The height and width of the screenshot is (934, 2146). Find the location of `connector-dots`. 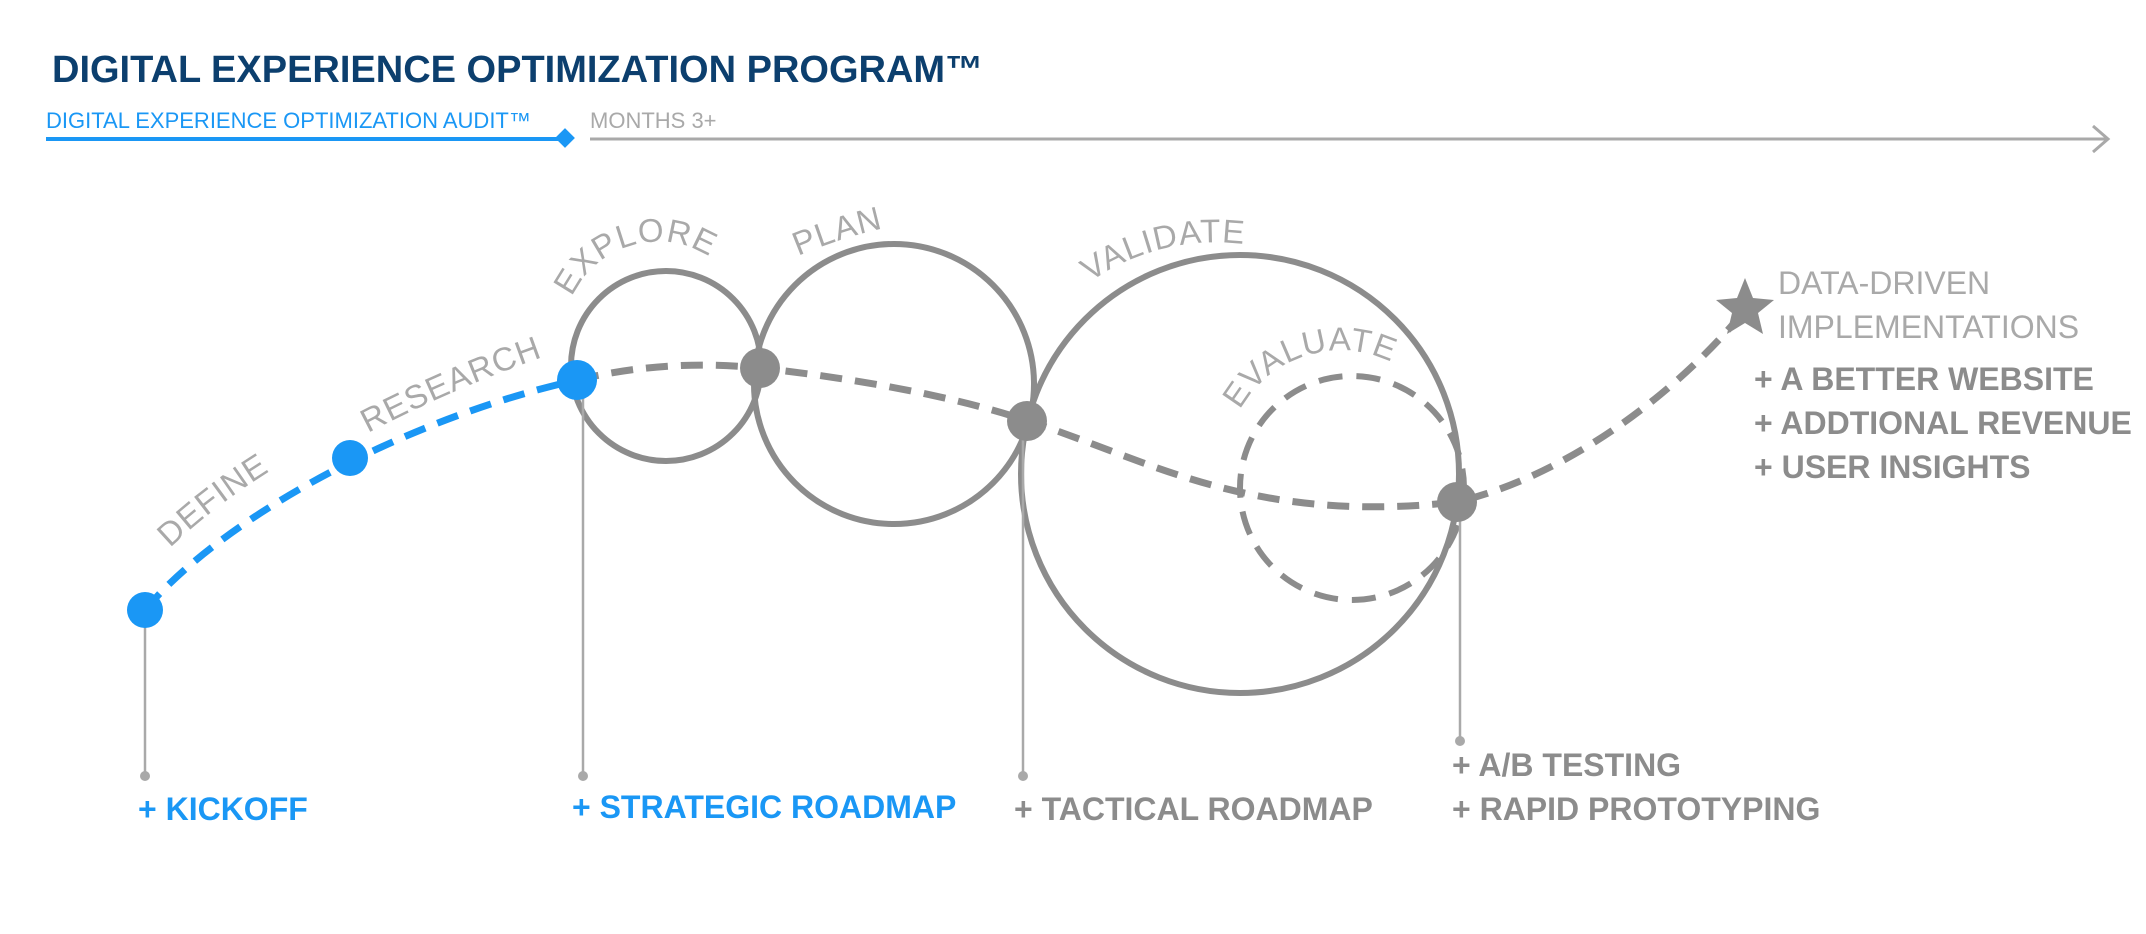

connector-dots is located at coordinates (802, 758).